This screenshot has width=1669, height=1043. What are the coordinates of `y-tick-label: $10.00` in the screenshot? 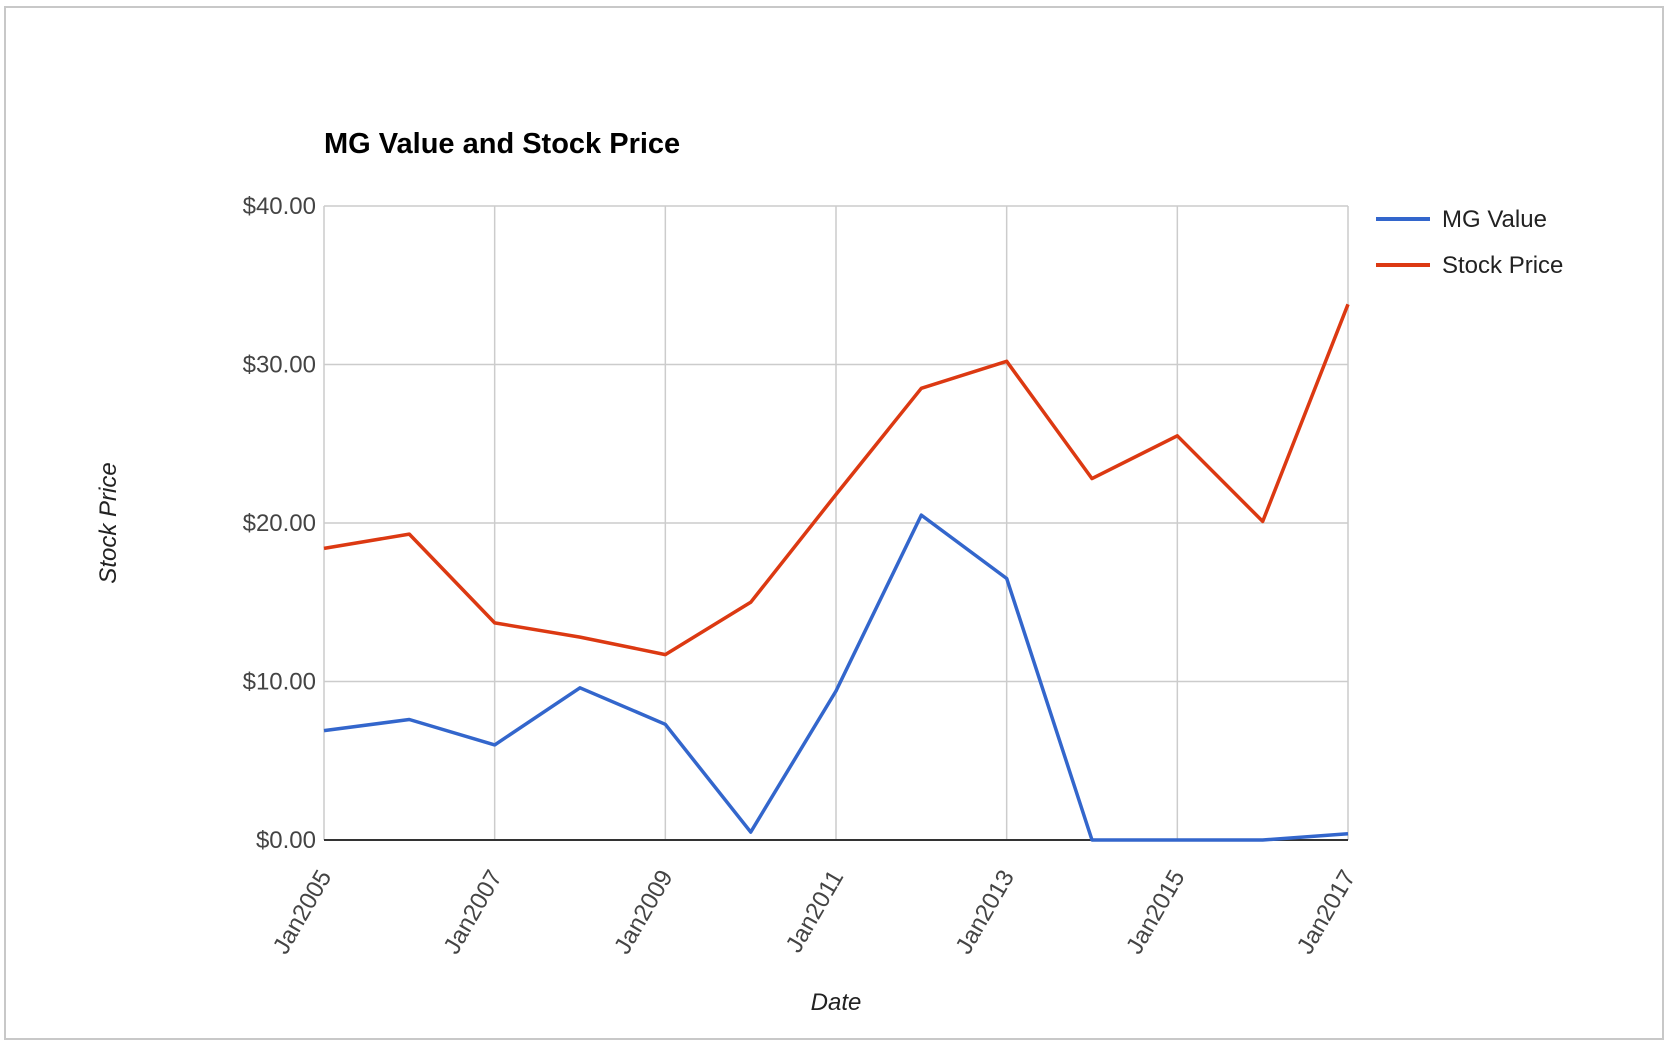 It's located at (279, 682).